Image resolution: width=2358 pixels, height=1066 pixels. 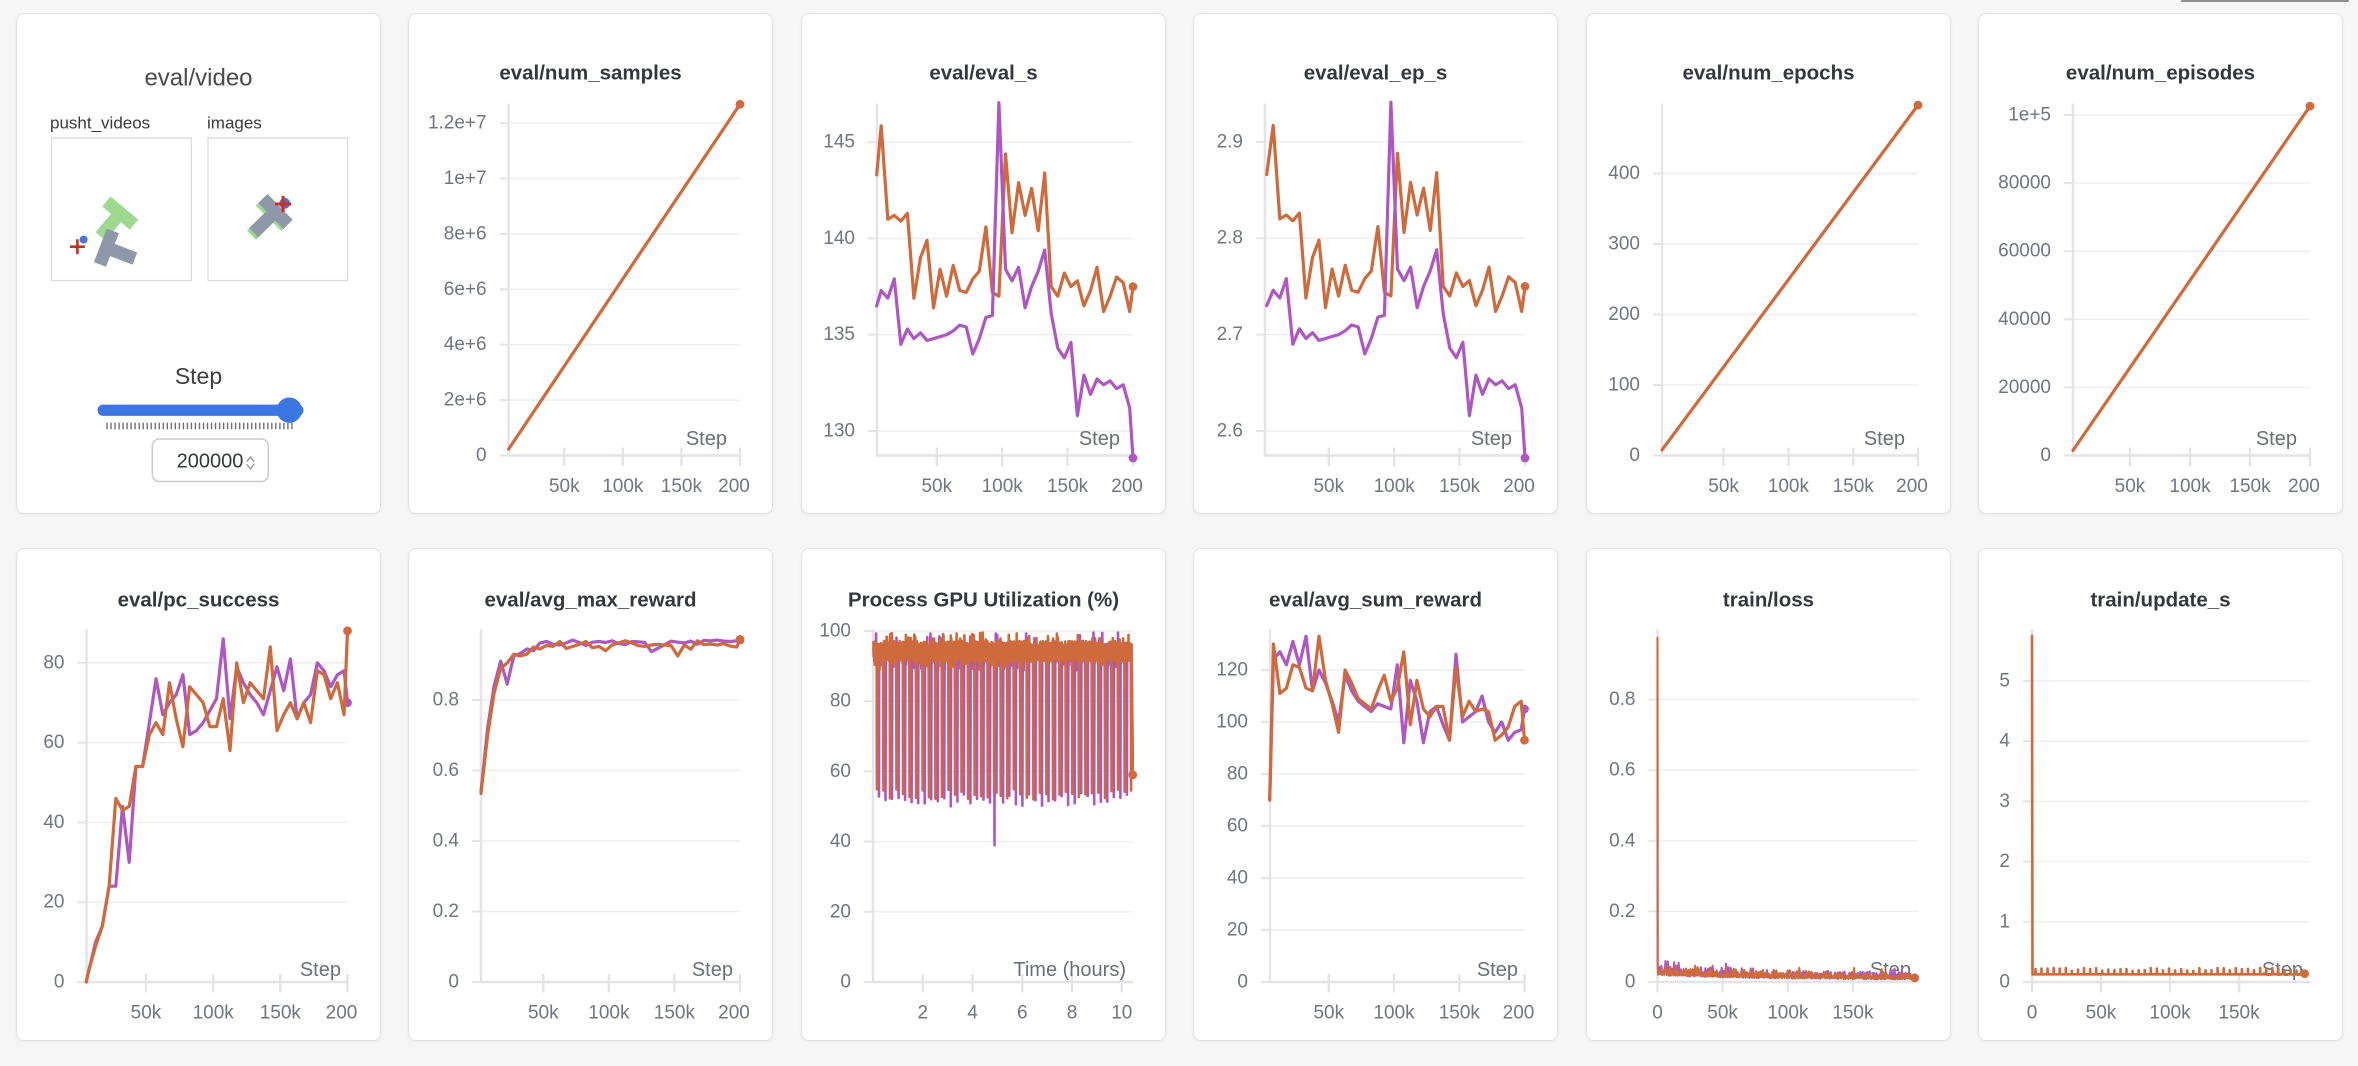 What do you see at coordinates (465, 400) in the screenshot?
I see `svg-text: 2e+6` at bounding box center [465, 400].